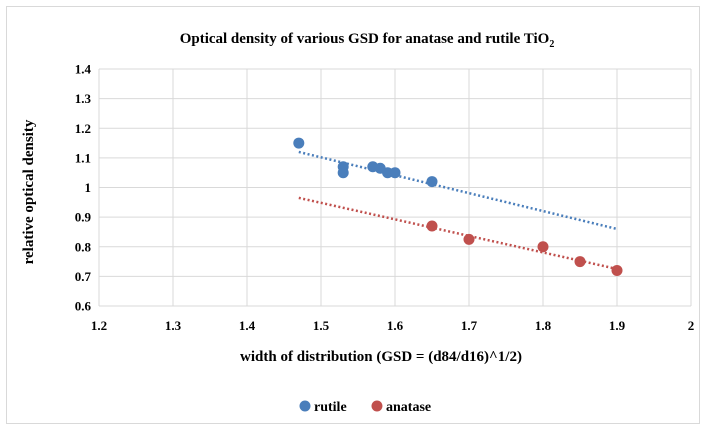  I want to click on x-tick-label: 1.4, so click(247, 325).